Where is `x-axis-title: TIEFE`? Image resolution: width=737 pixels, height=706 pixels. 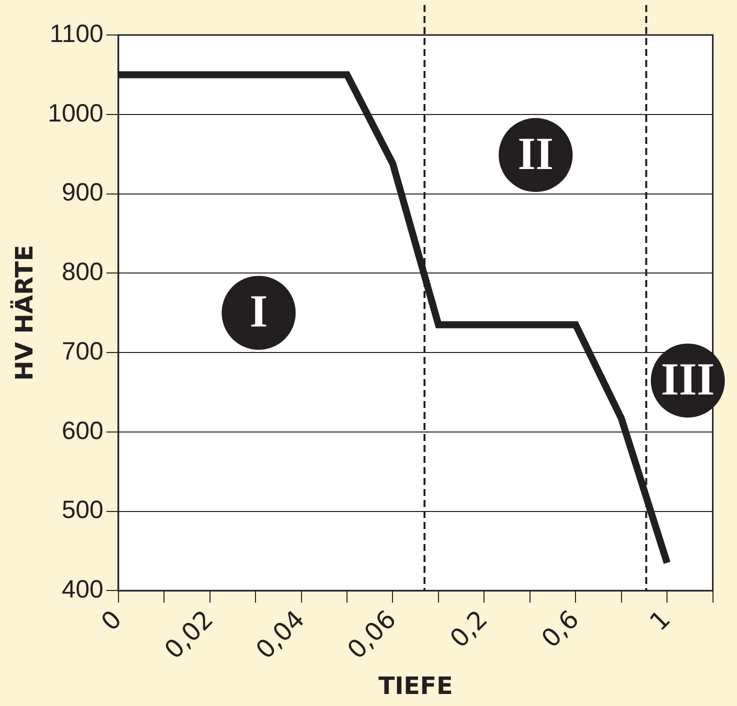 x-axis-title: TIEFE is located at coordinates (415, 686).